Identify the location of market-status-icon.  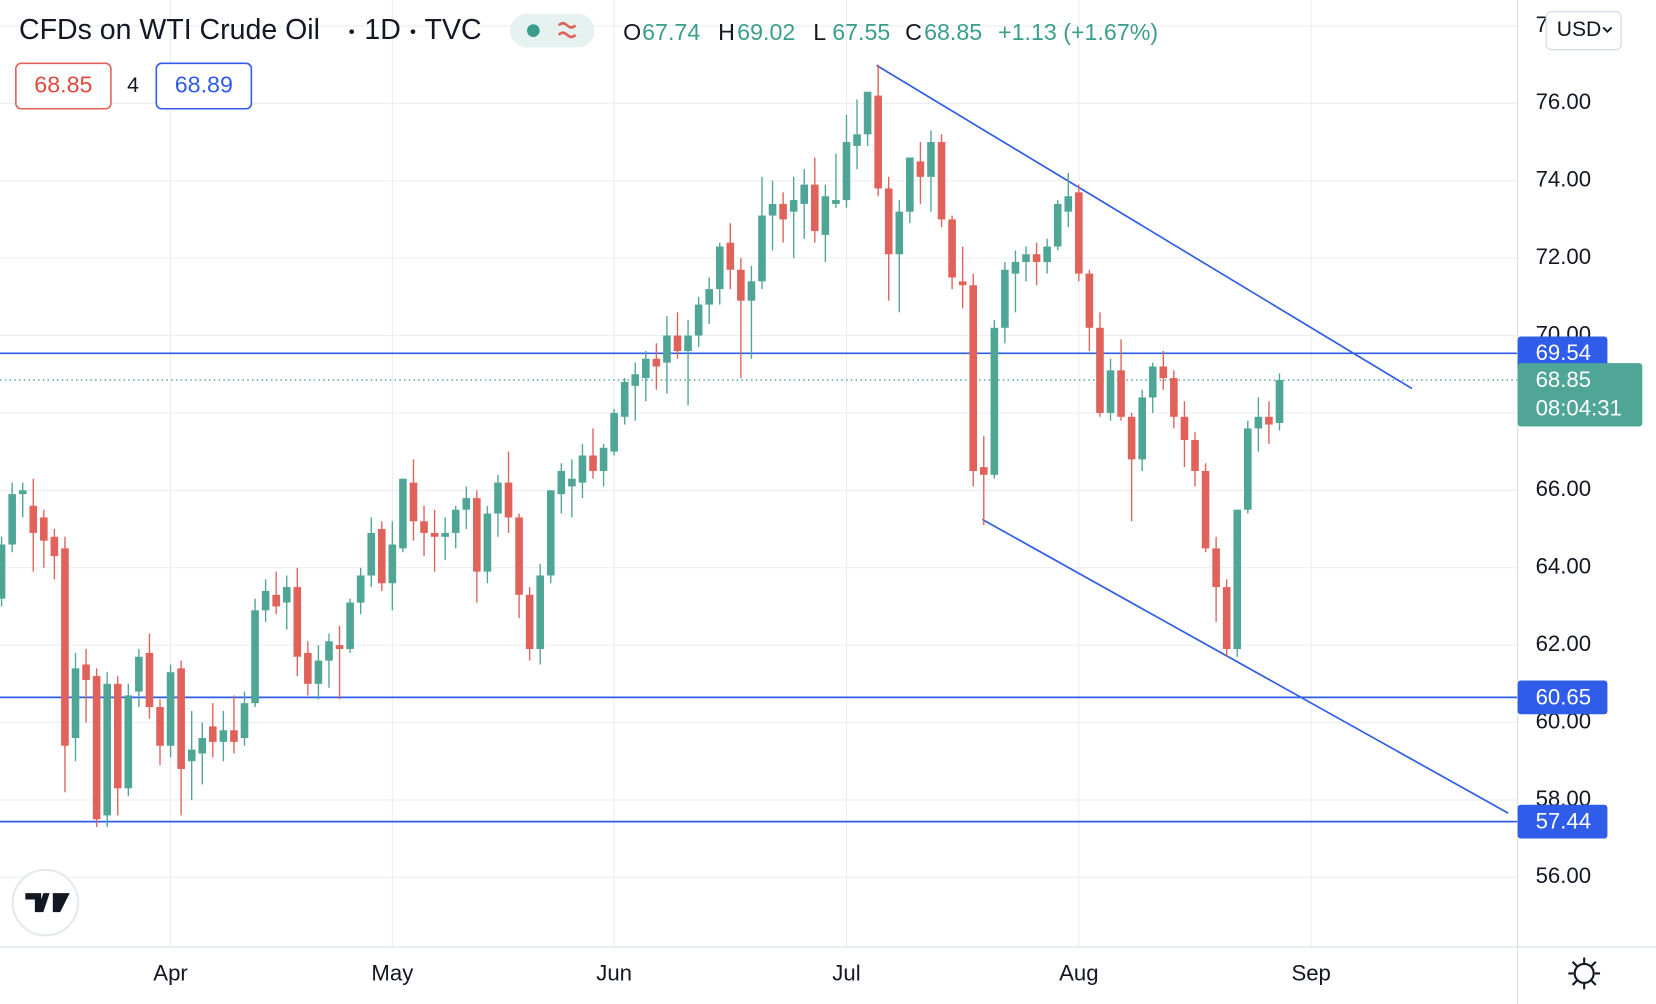
(533, 30).